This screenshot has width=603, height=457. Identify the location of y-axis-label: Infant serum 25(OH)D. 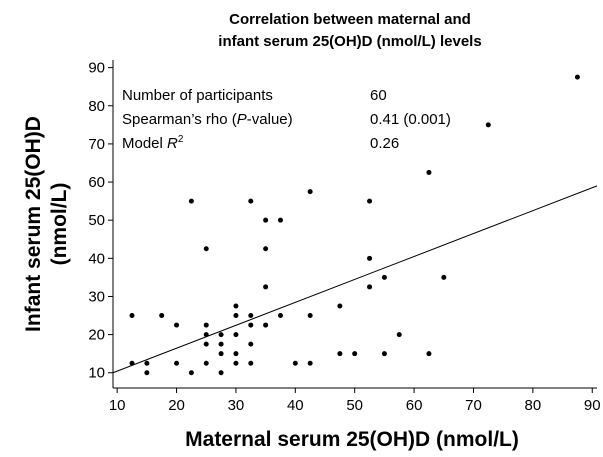
(33, 224).